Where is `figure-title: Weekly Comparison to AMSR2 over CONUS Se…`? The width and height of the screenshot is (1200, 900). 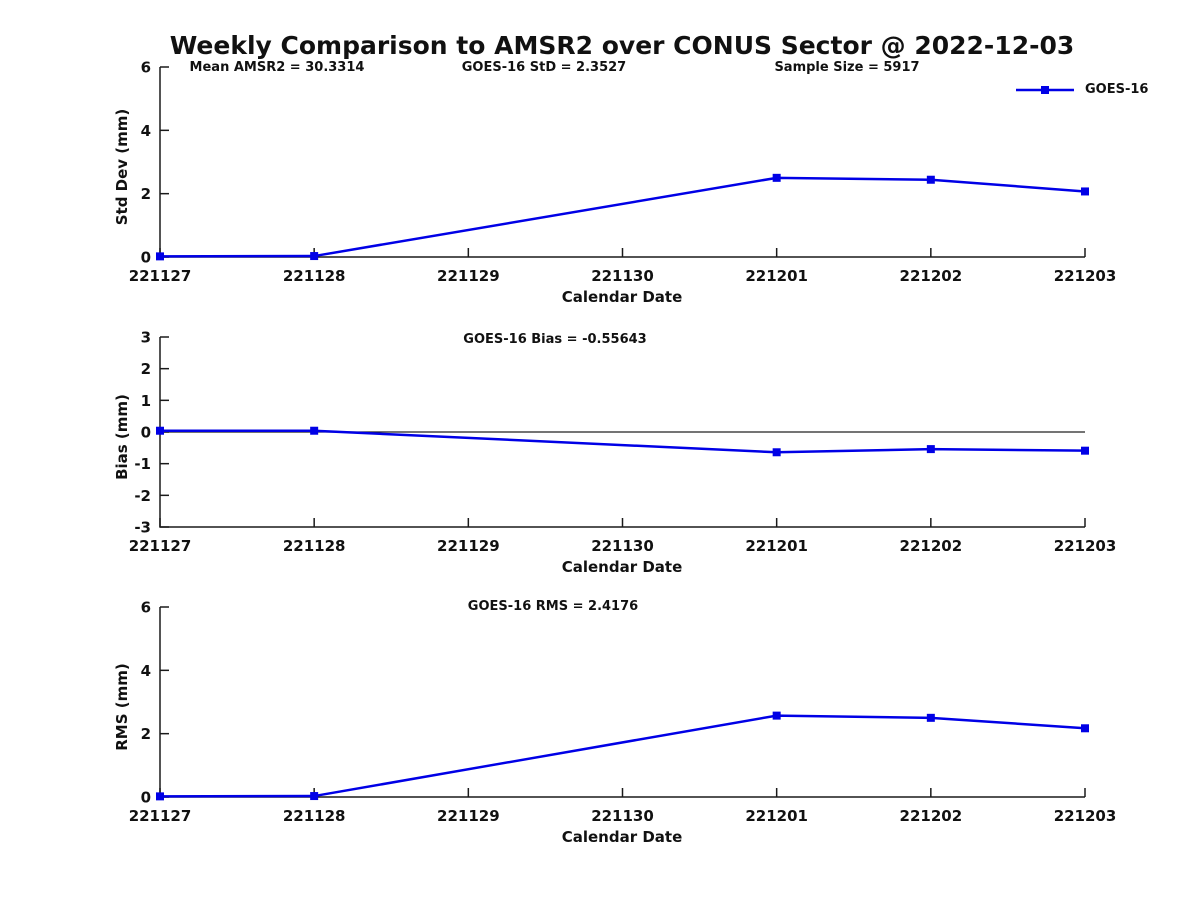
figure-title: Weekly Comparison to AMSR2 over CONUS Se… is located at coordinates (622, 45).